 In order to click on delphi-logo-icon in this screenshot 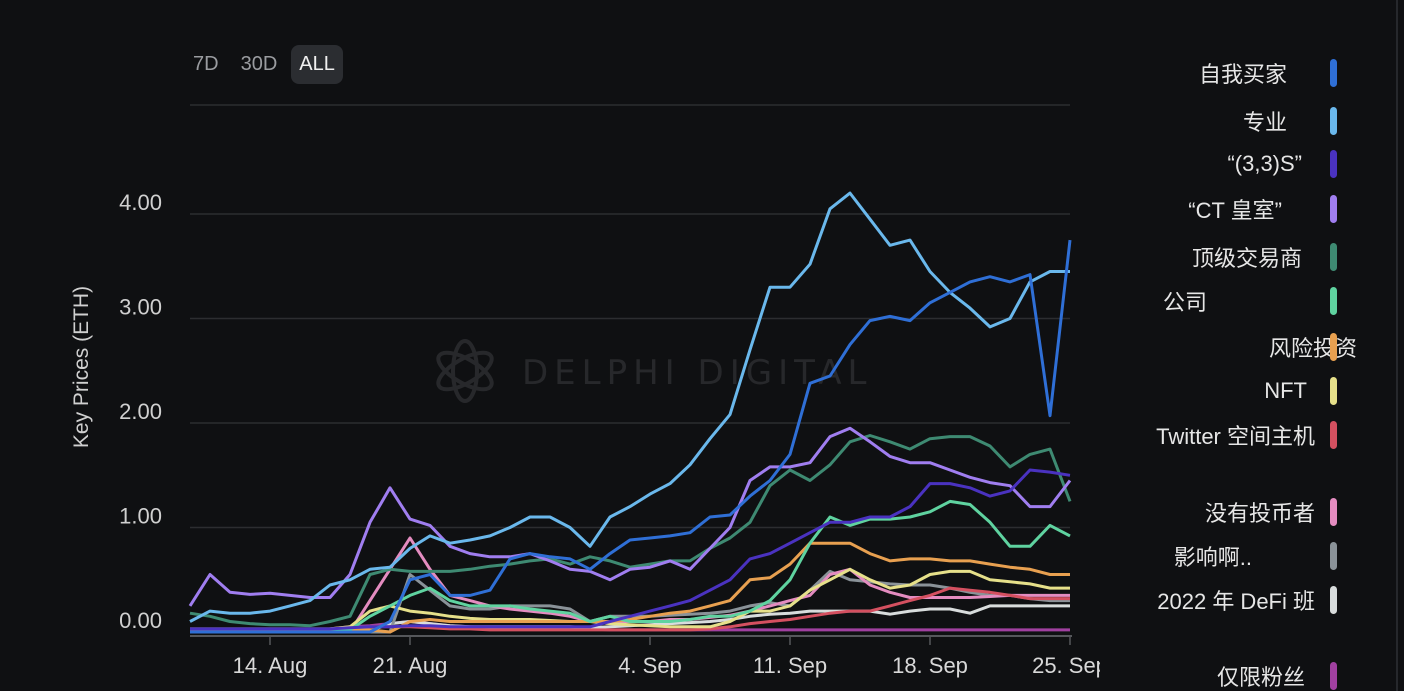, I will do `click(465, 371)`.